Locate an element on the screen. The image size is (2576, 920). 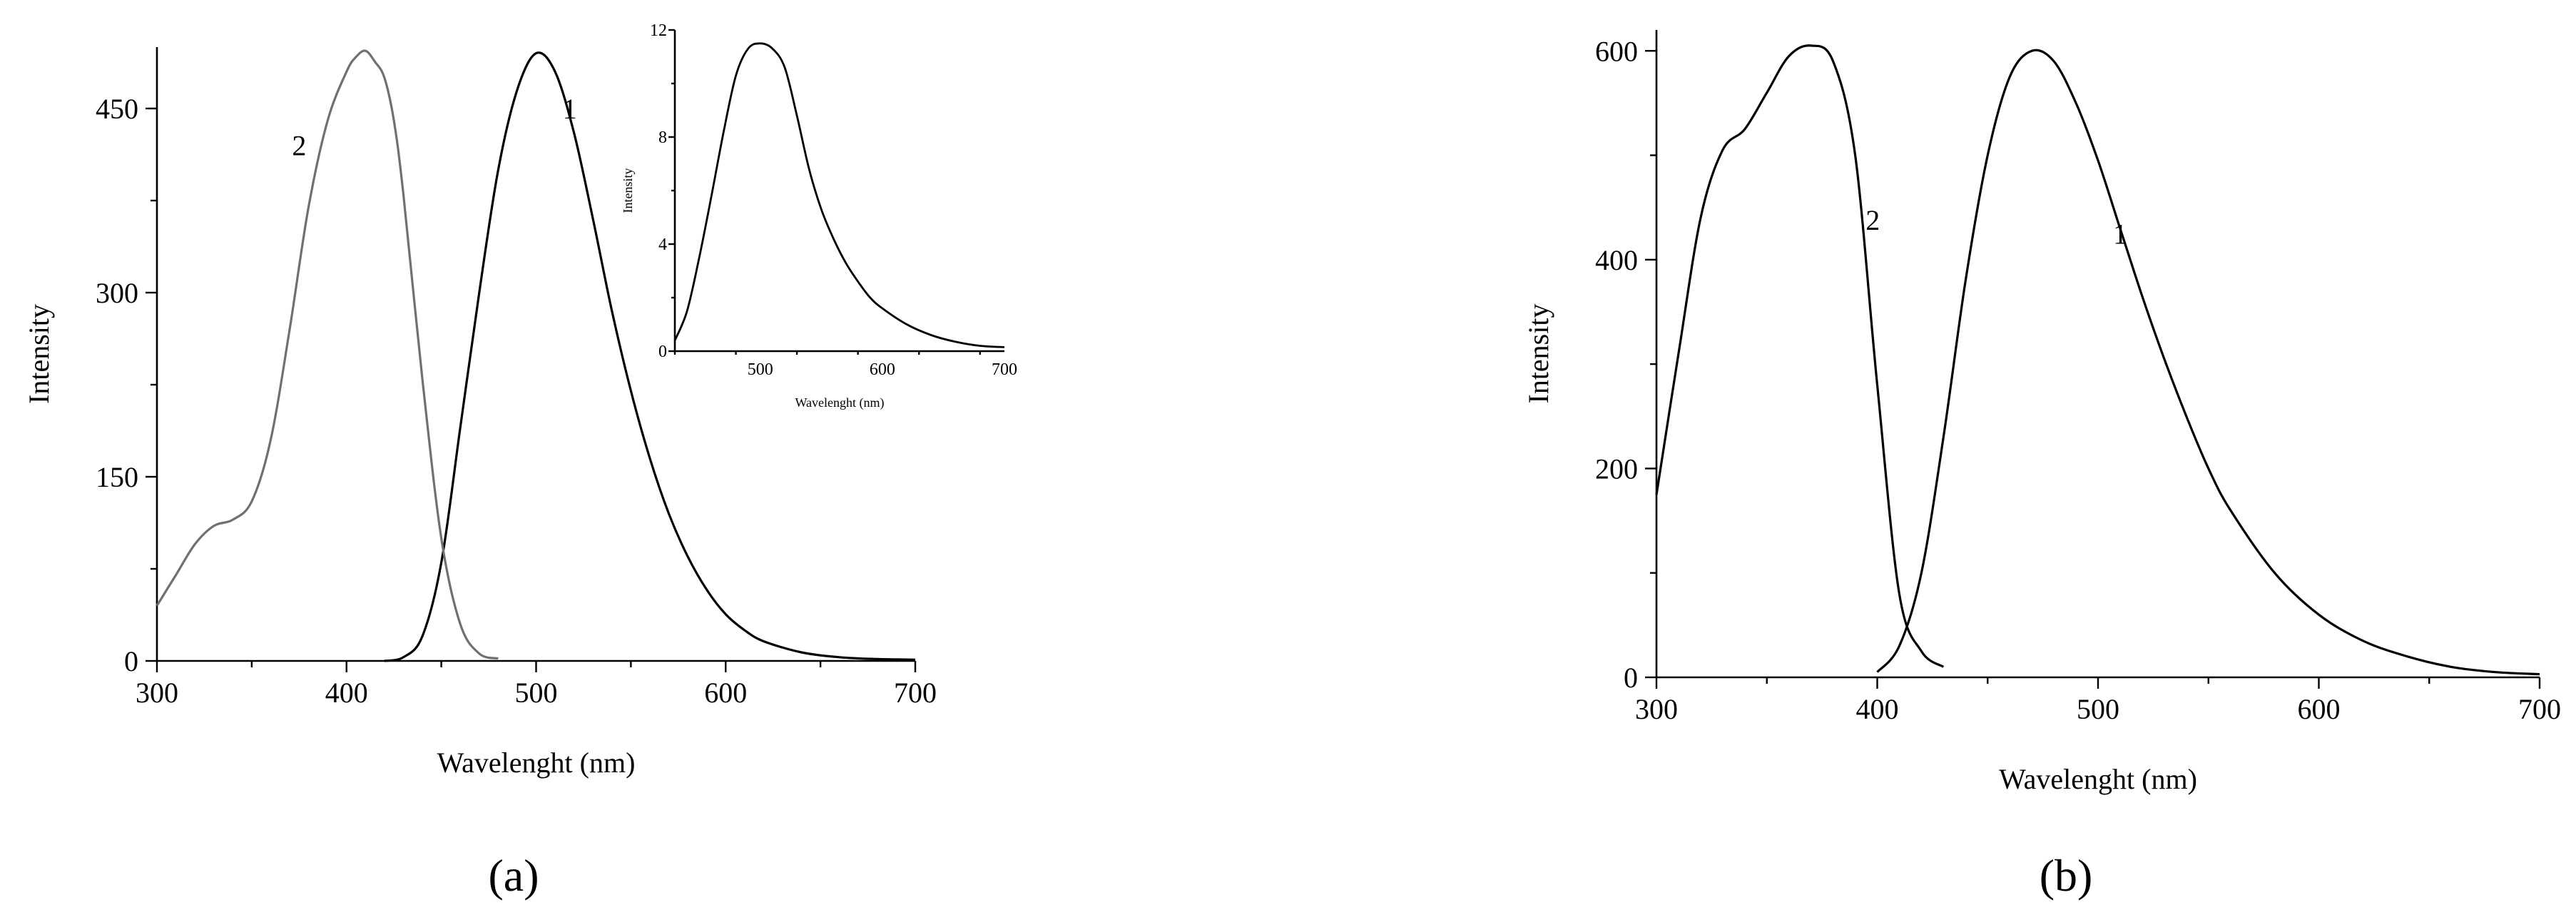
y-tick-label: 450 is located at coordinates (117, 109).